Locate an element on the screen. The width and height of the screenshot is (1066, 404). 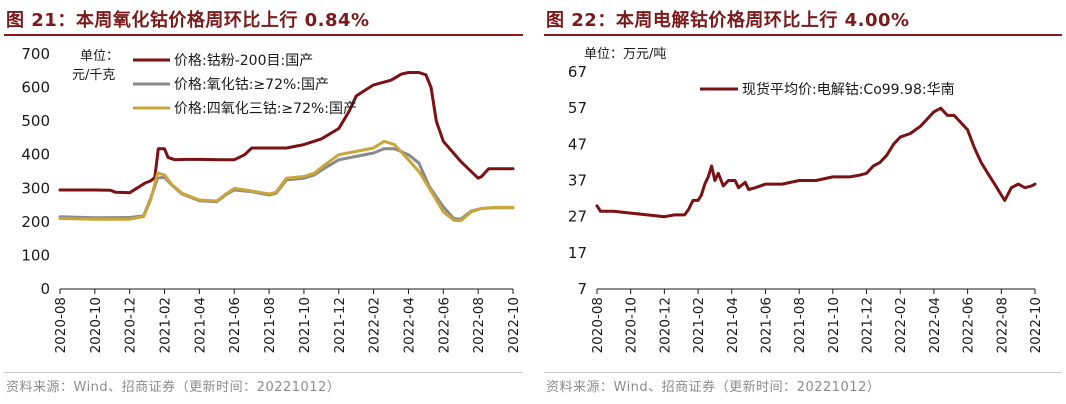
unit-label: 元/千克 is located at coordinates (93, 75).